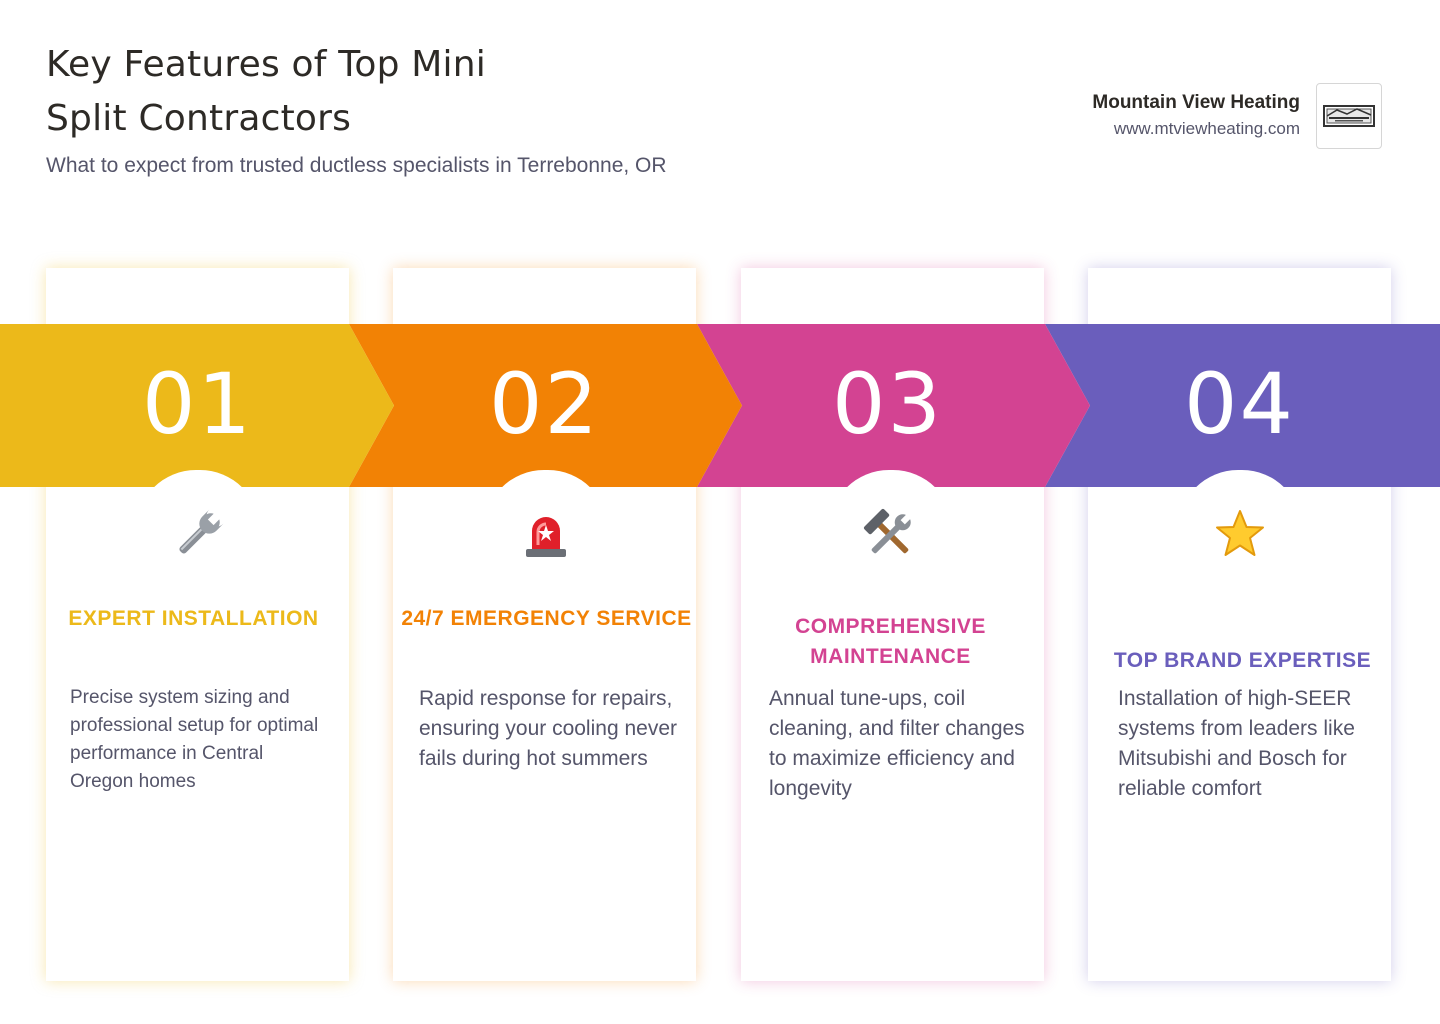 The width and height of the screenshot is (1440, 1024). I want to click on feature-title-2: 24/7 EMERGENCY SERVICE, so click(546, 618).